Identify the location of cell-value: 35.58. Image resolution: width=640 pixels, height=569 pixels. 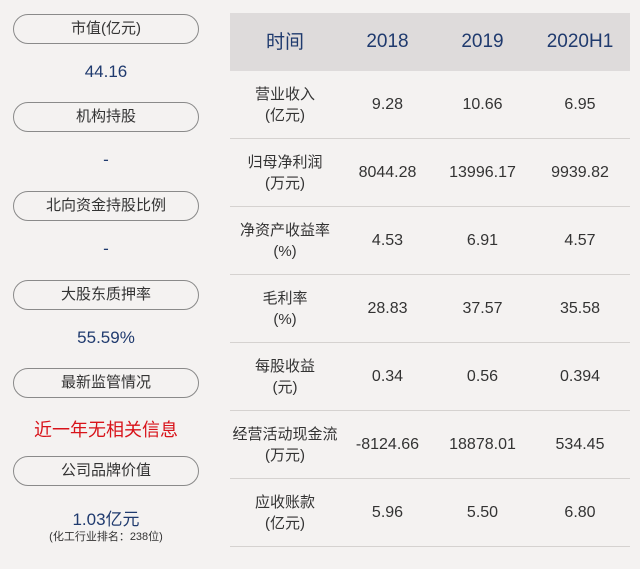
(580, 308).